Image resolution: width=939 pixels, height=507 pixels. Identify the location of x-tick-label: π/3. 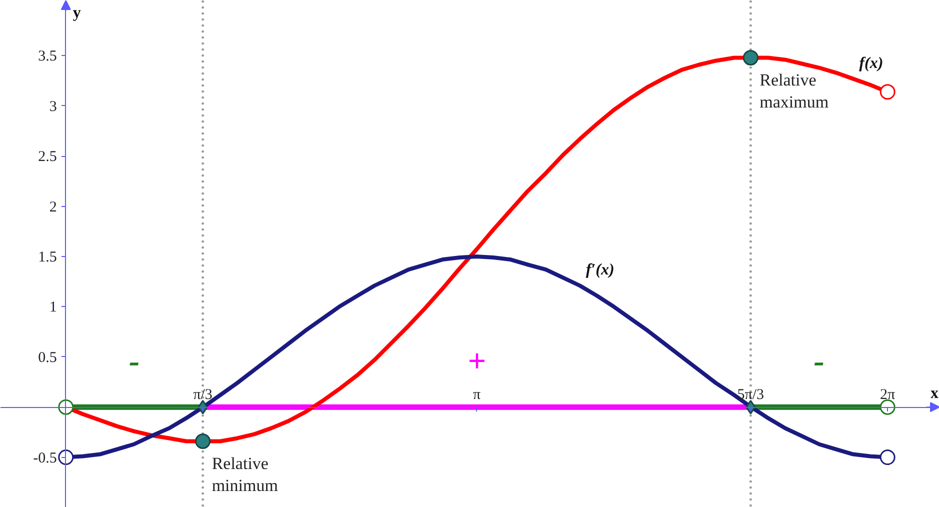
(202, 395).